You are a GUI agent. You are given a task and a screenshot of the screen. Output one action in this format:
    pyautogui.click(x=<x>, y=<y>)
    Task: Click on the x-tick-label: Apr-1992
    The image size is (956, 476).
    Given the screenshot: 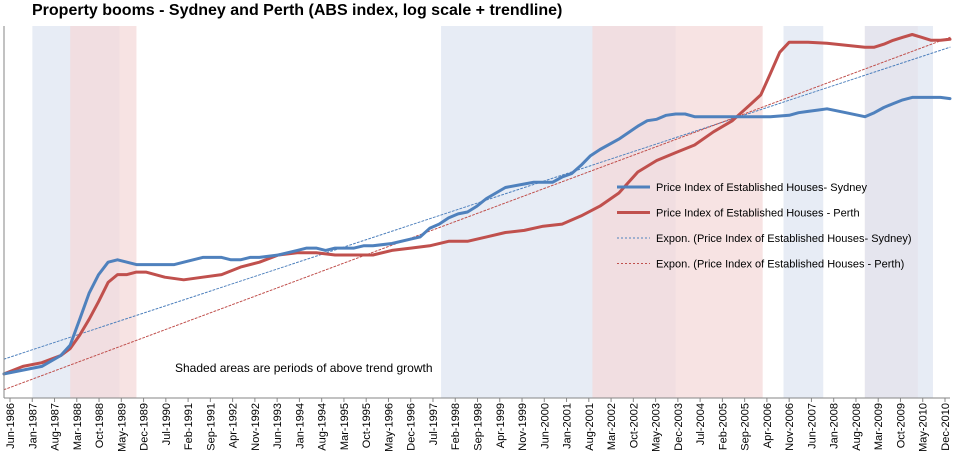 What is the action you would take?
    pyautogui.click(x=234, y=425)
    